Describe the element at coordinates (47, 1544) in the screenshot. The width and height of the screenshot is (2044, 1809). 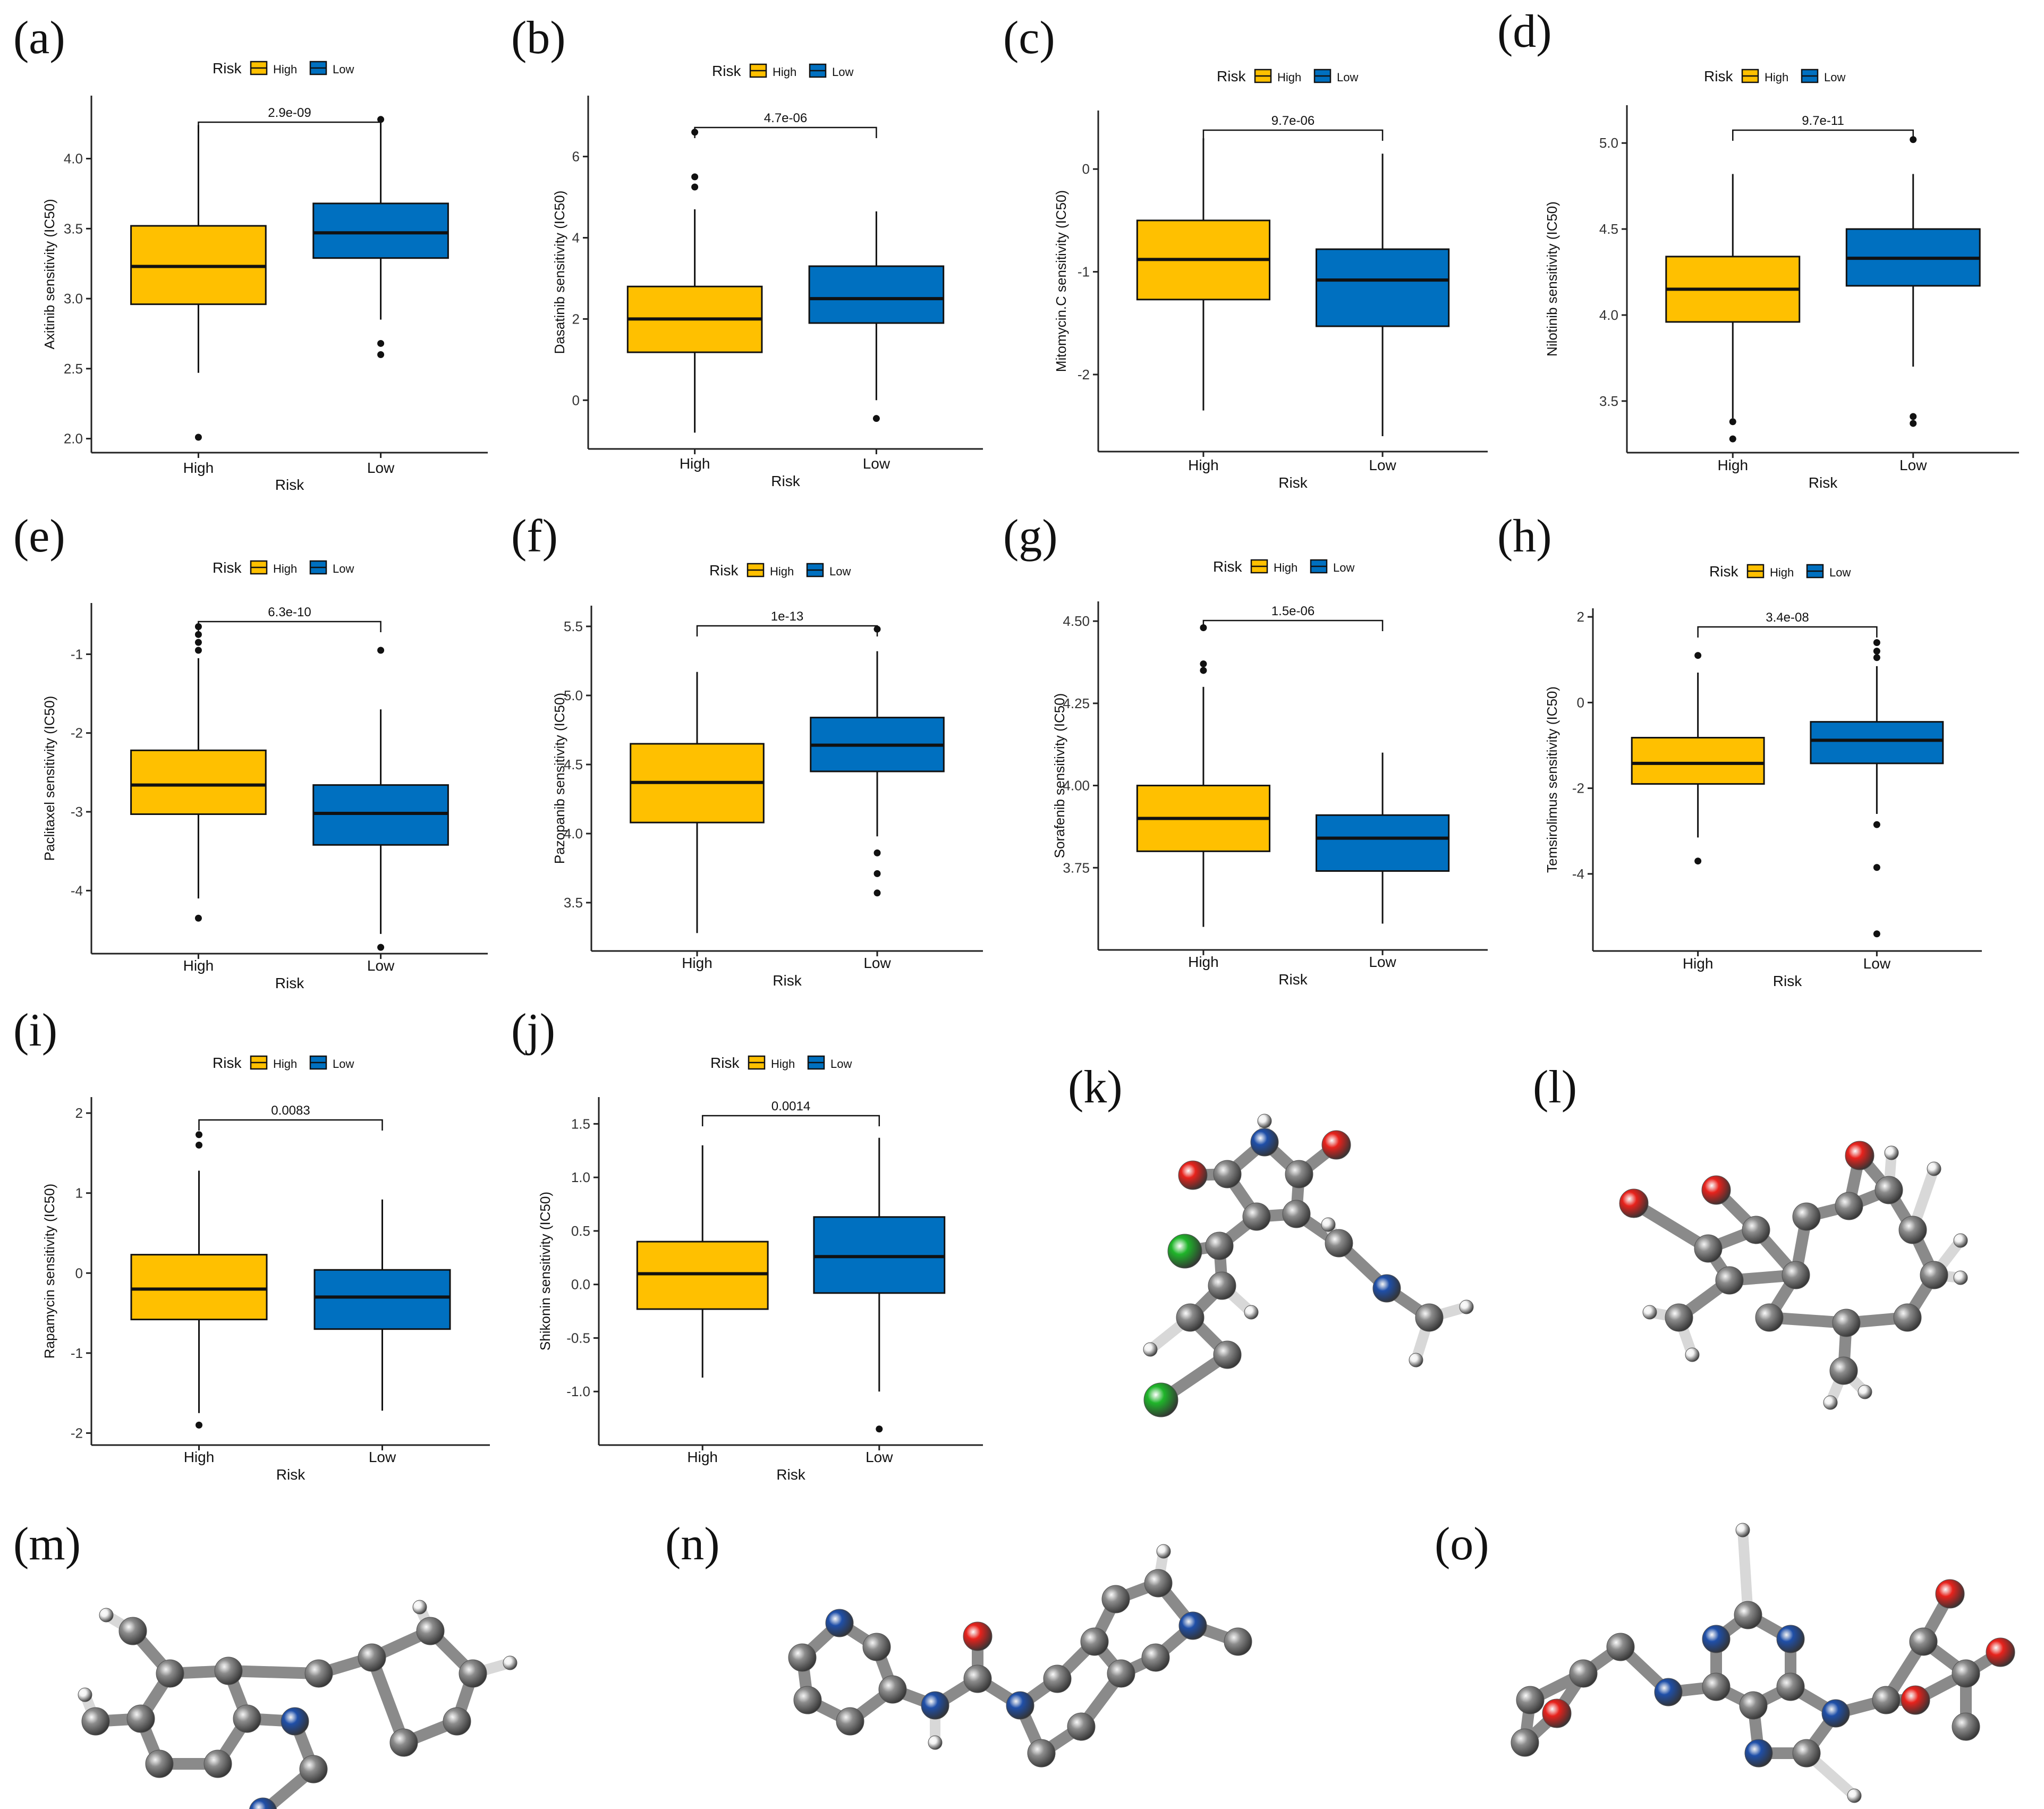
I see `panel-label: (m)` at that location.